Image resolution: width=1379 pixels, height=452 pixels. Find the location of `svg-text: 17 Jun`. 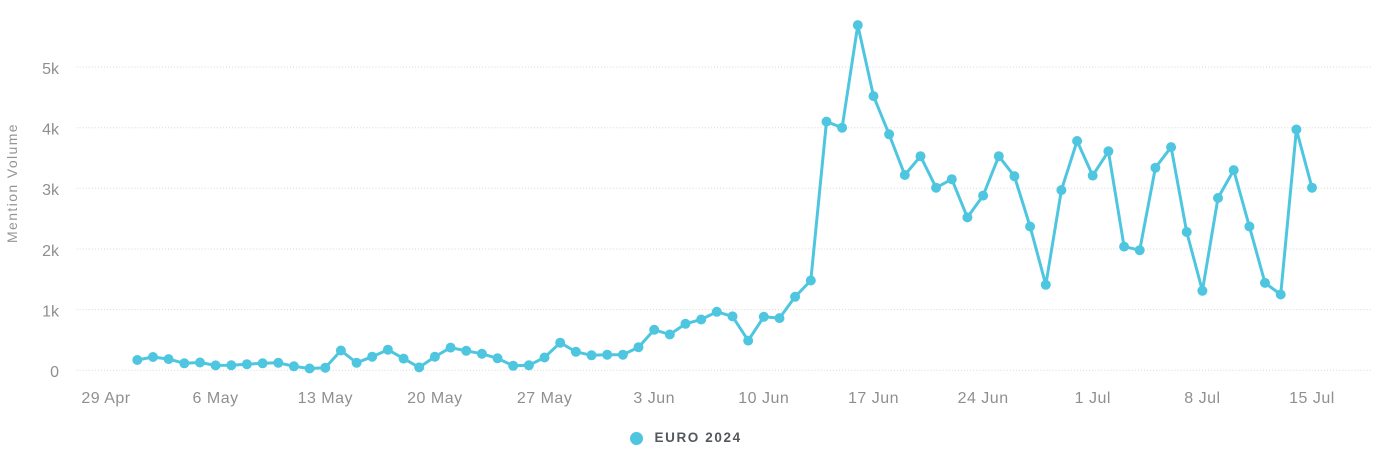

svg-text: 17 Jun is located at coordinates (873, 398).